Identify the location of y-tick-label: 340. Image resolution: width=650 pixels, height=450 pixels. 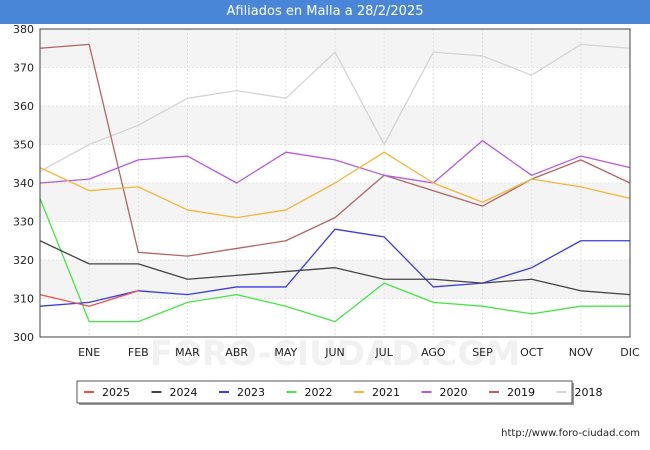
(23, 183).